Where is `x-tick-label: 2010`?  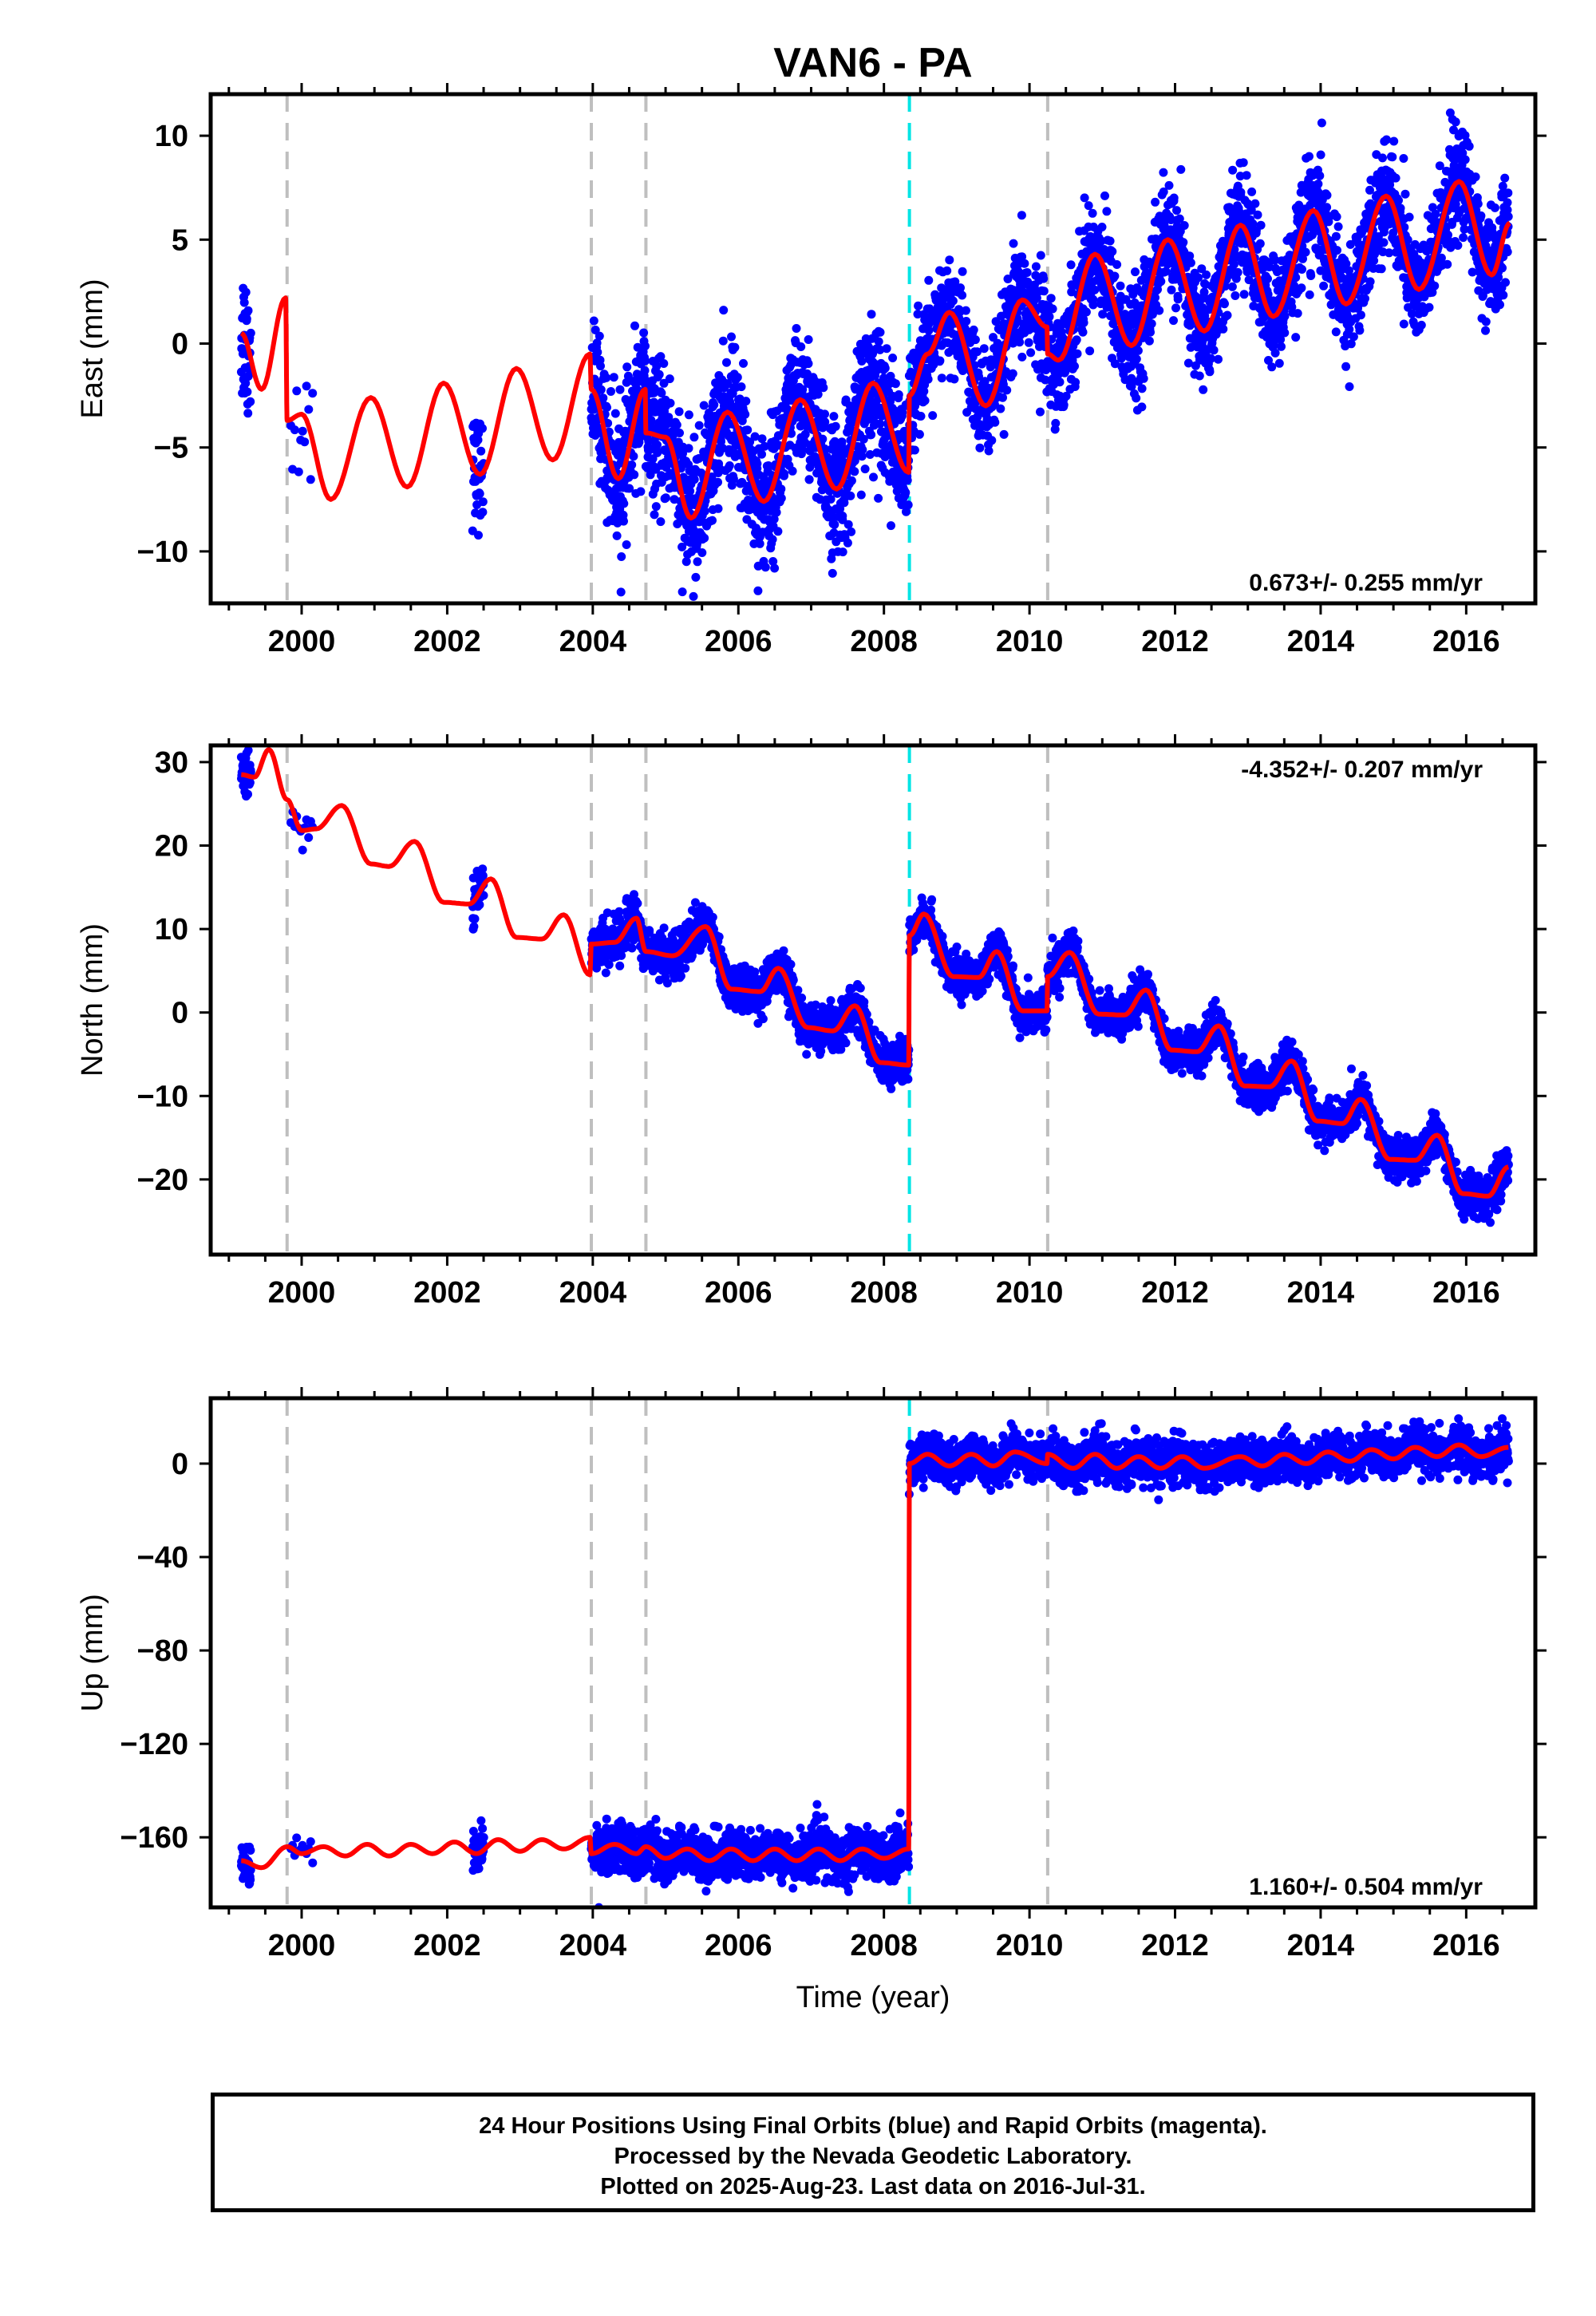
x-tick-label: 2010 is located at coordinates (1030, 641).